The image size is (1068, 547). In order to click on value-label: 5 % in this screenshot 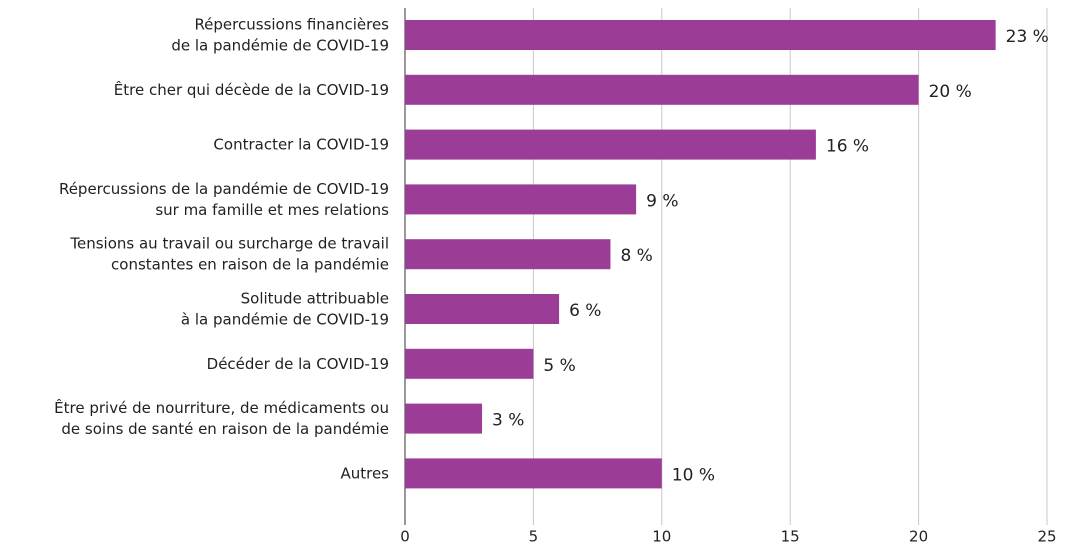, I will do `click(559, 366)`.